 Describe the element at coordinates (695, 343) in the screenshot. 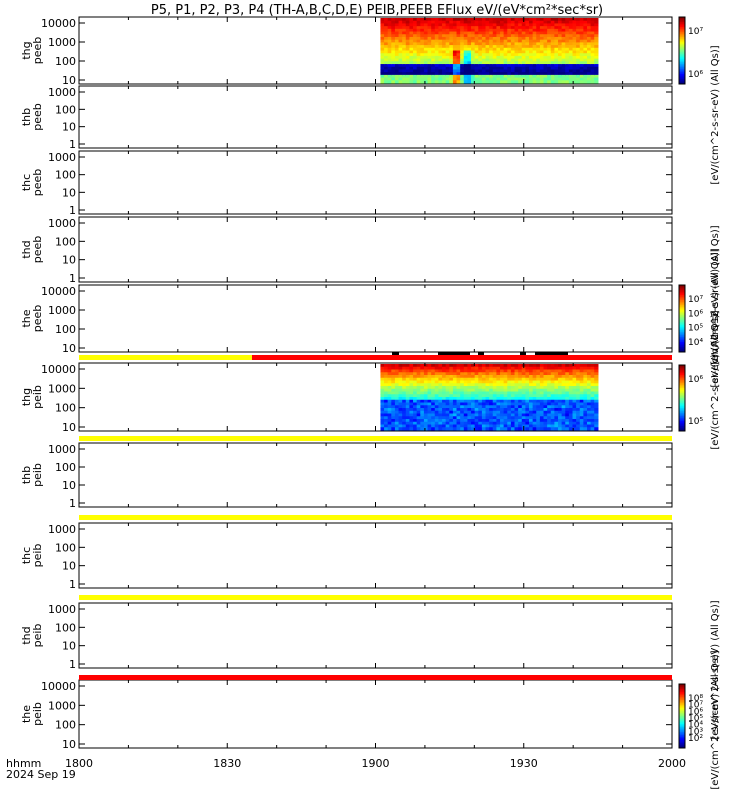

I see `colorbar-tick-label: 10⁴` at that location.